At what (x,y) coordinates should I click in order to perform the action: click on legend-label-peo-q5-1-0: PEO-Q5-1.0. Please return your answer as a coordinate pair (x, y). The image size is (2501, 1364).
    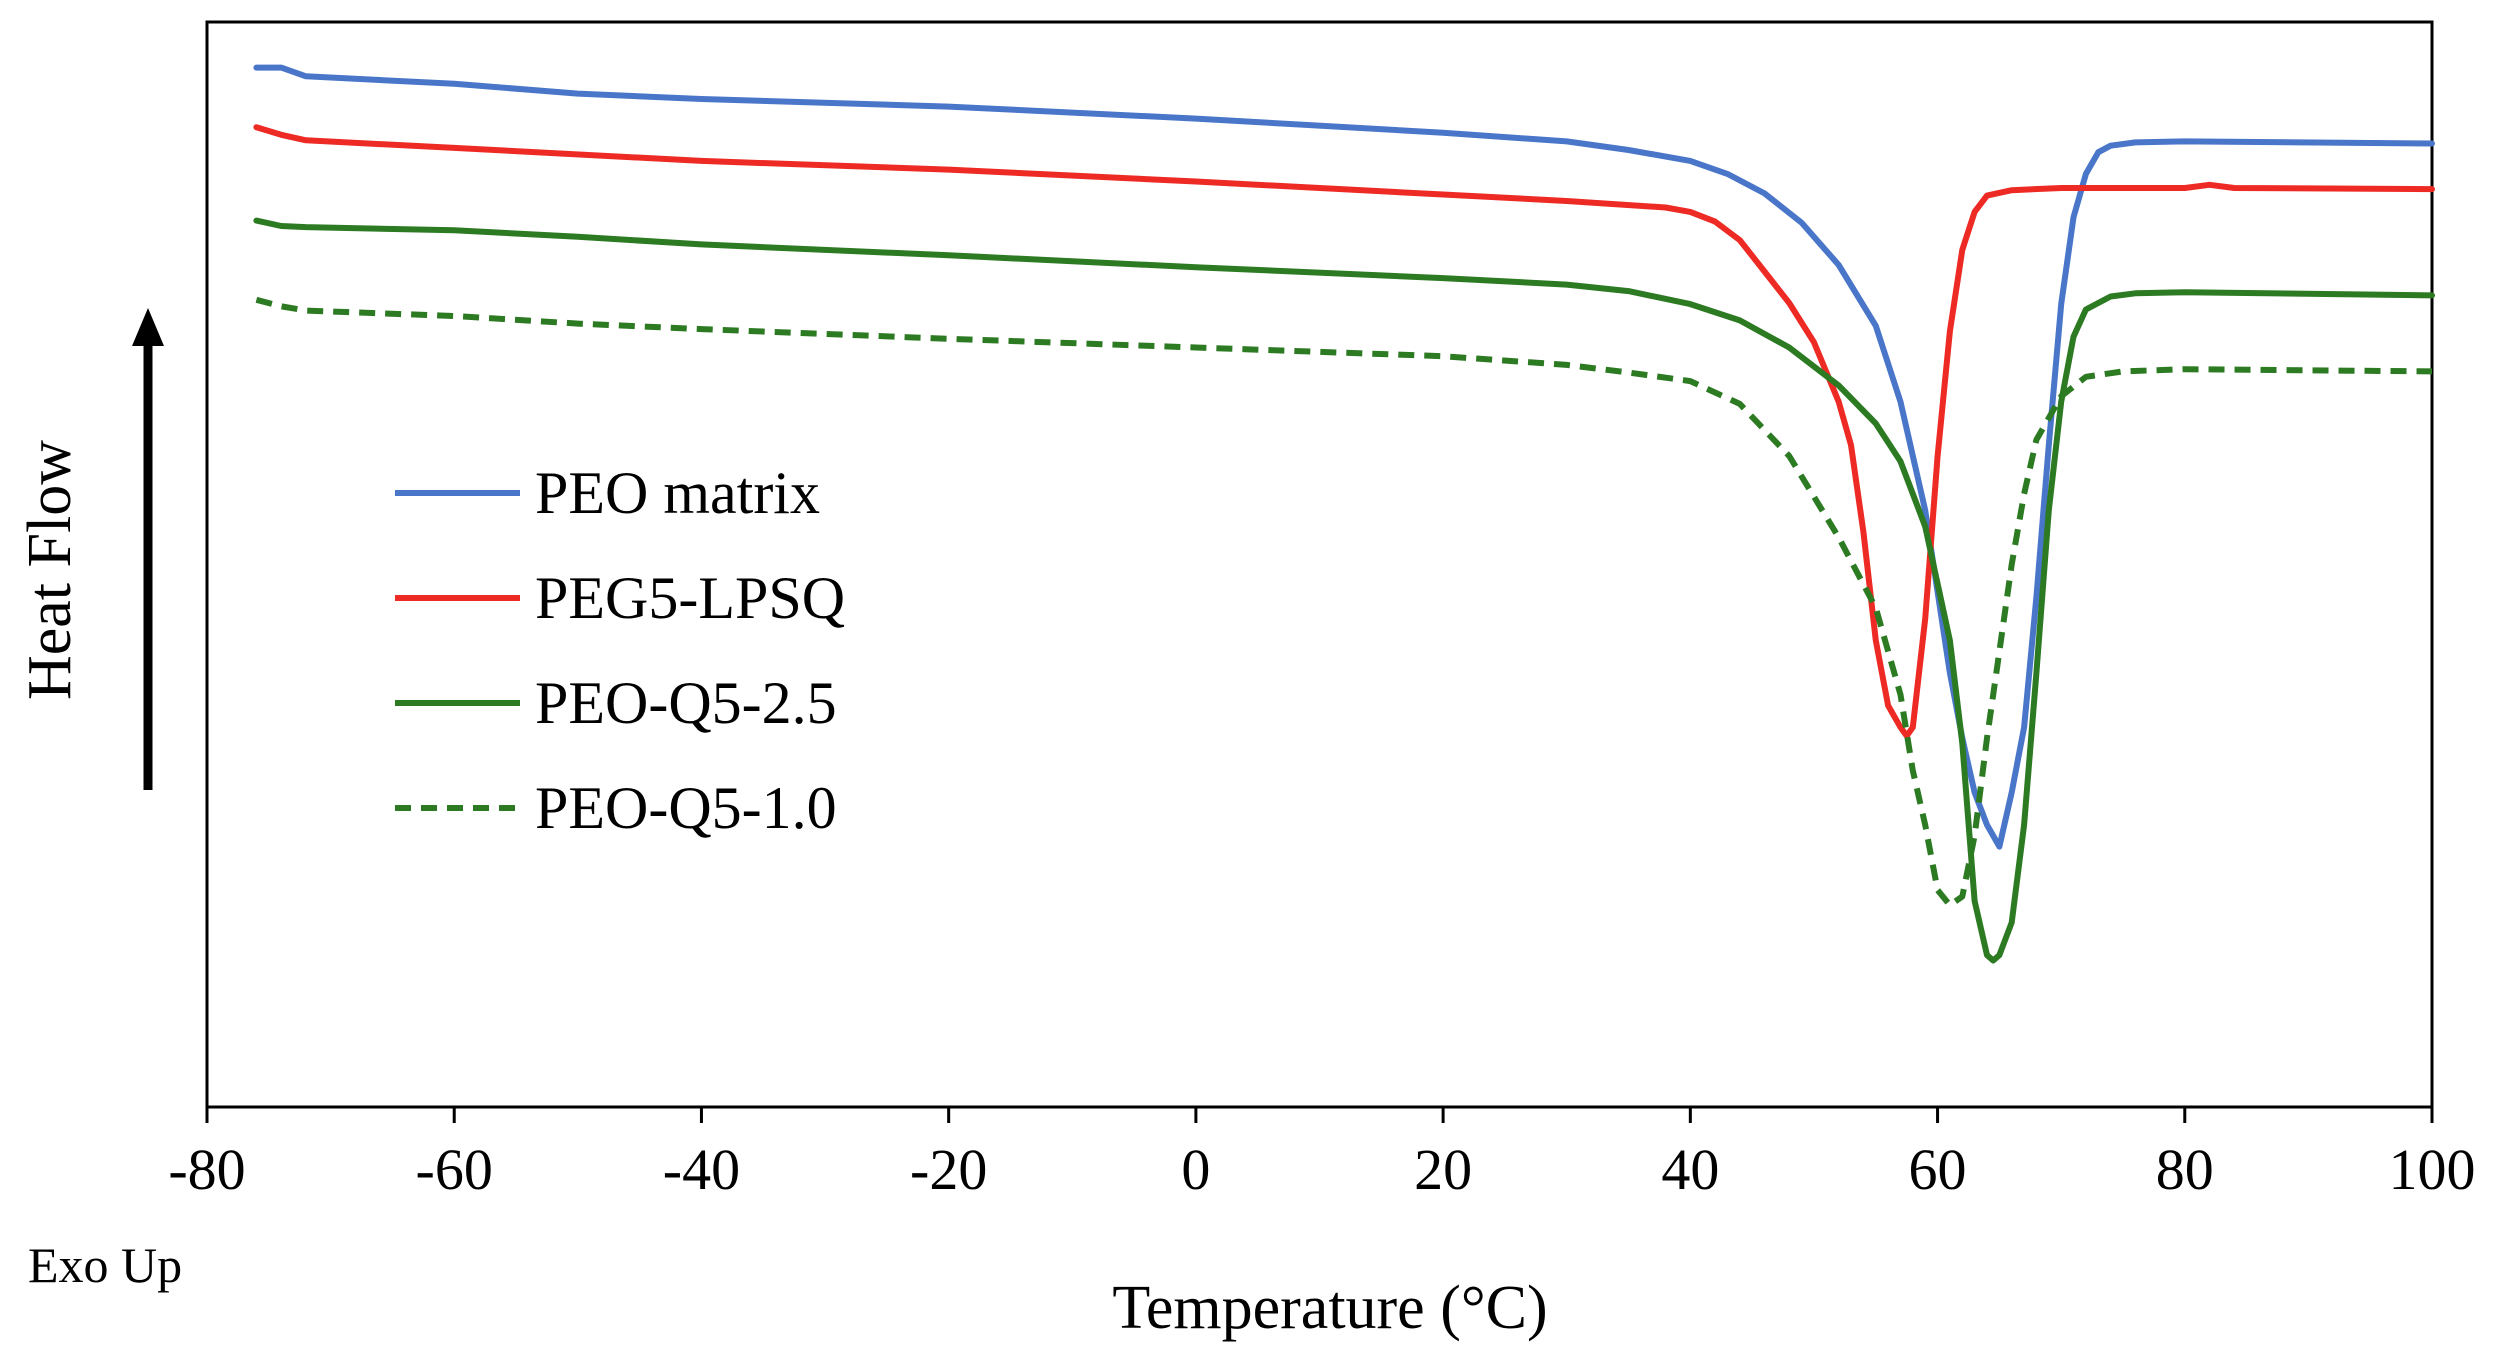
    Looking at the image, I should click on (686, 808).